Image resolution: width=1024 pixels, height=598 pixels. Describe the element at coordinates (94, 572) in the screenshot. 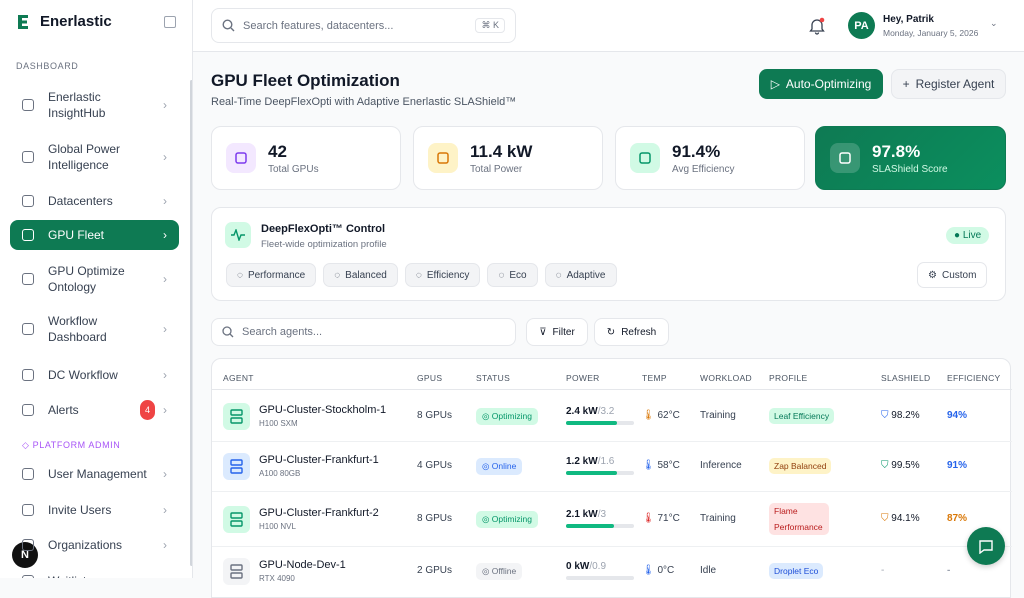

I see `nav-item: Waitlist ›` at that location.